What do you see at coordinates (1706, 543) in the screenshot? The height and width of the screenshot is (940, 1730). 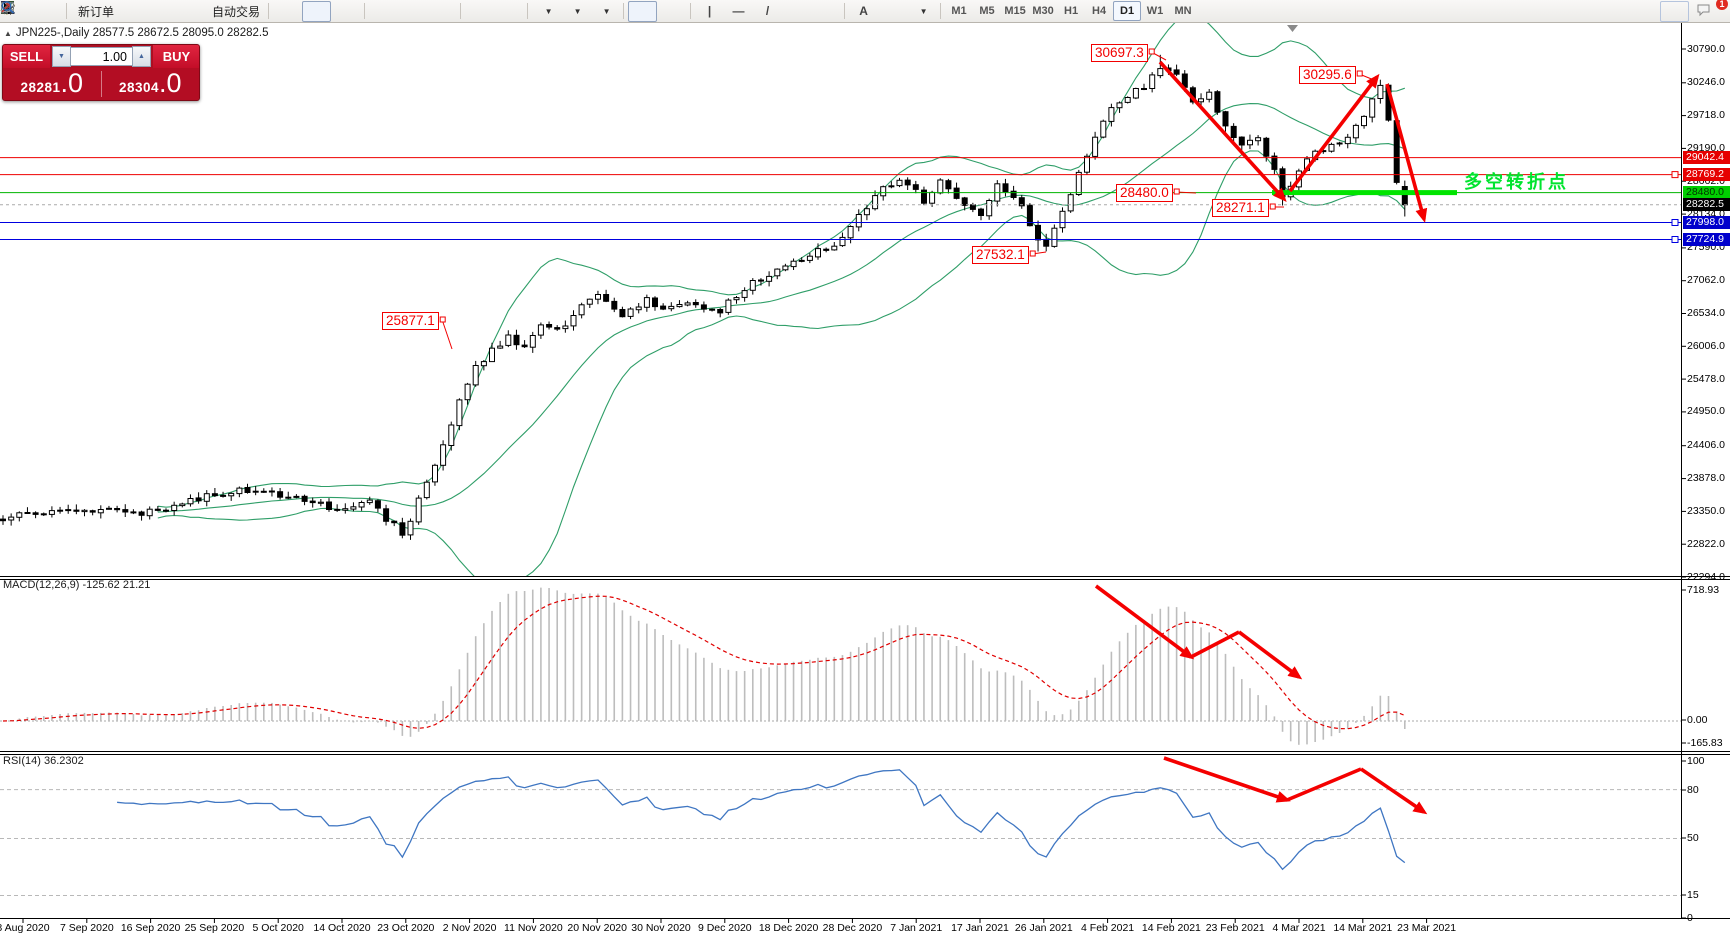 I see `price-tick-label: 22822.0` at bounding box center [1706, 543].